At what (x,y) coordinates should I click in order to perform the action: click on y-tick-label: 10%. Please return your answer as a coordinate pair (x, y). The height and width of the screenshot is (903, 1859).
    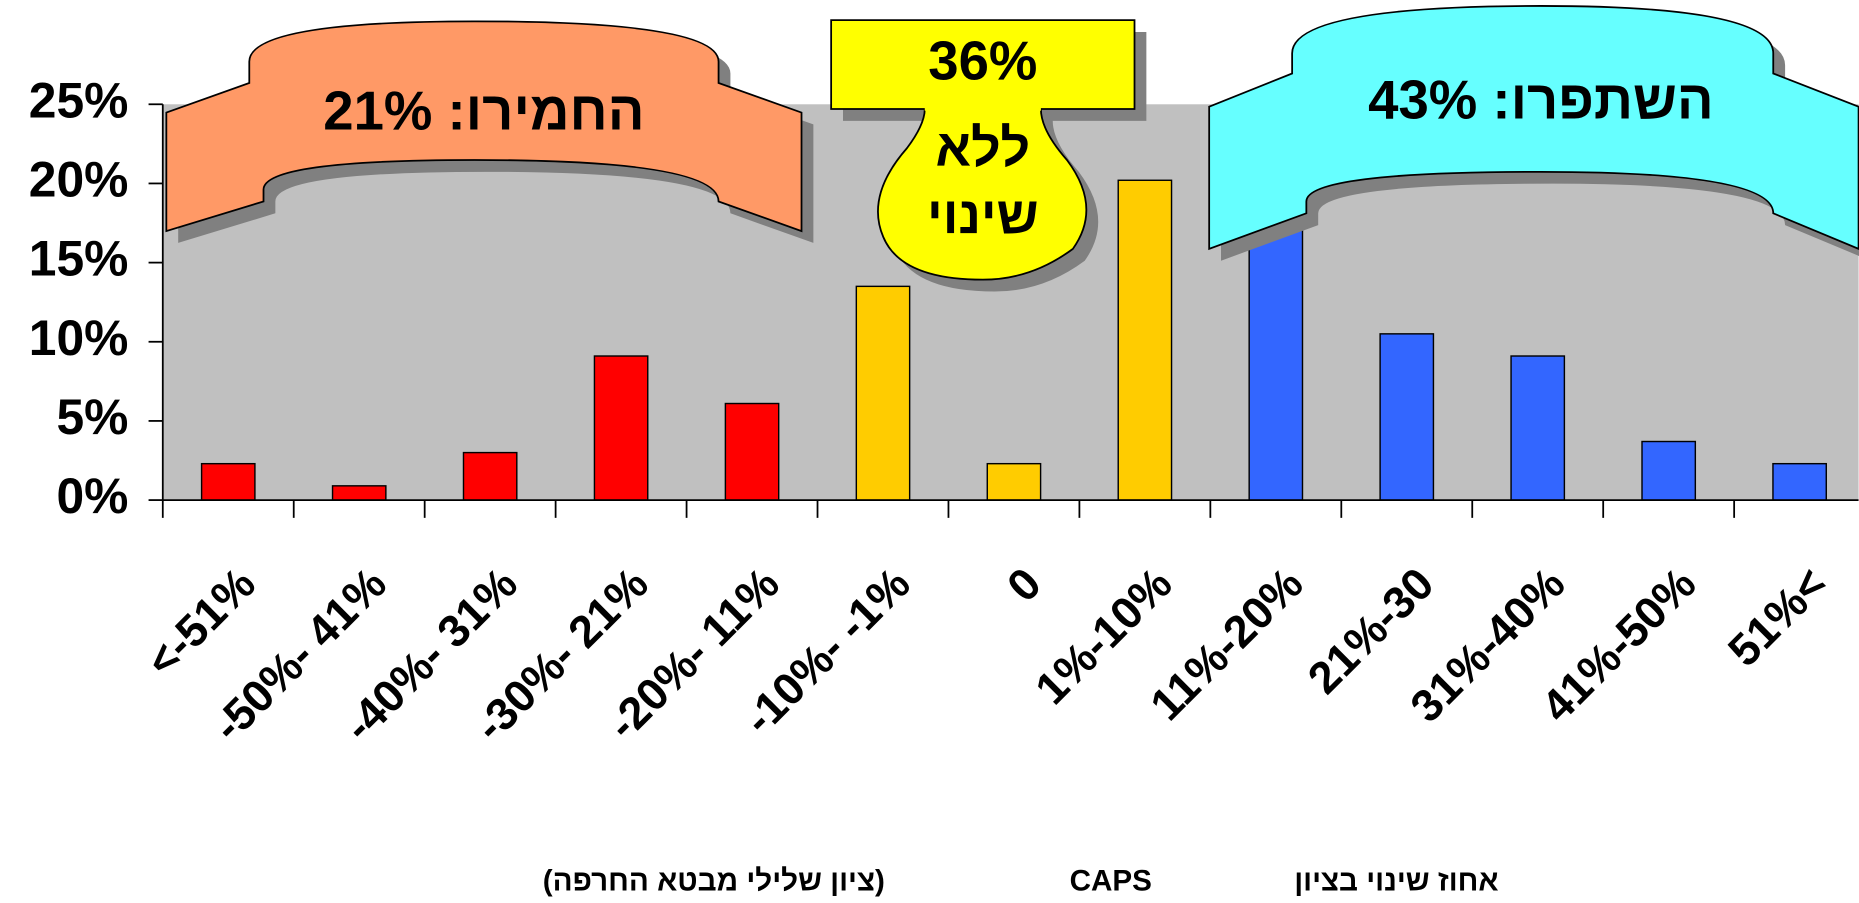
    Looking at the image, I should click on (79, 338).